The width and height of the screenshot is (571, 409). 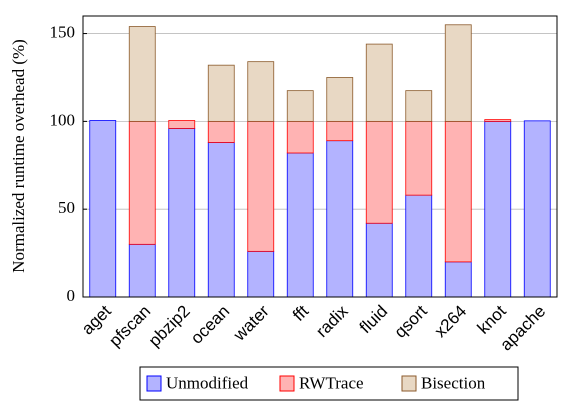 I want to click on y-tick-label: 0, so click(x=71, y=295).